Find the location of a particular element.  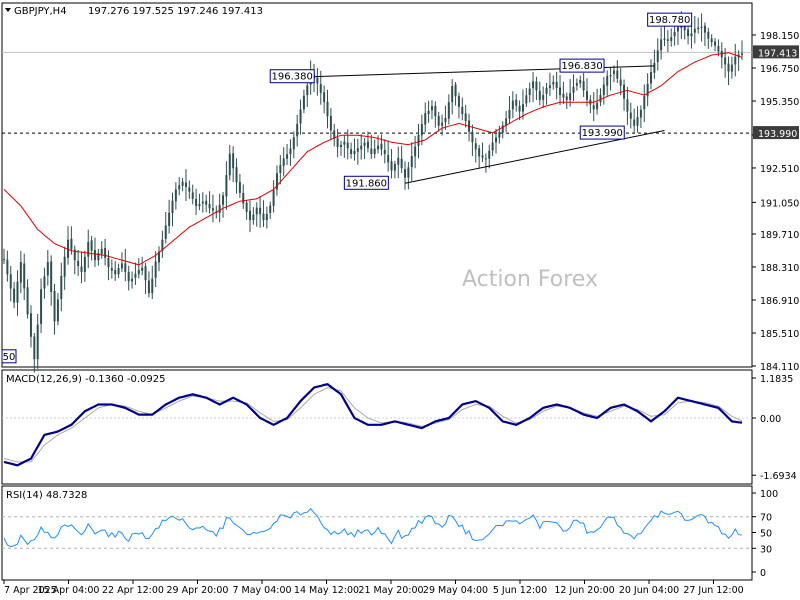

time-axis-label: 29 Apr 20:00 is located at coordinates (198, 590).